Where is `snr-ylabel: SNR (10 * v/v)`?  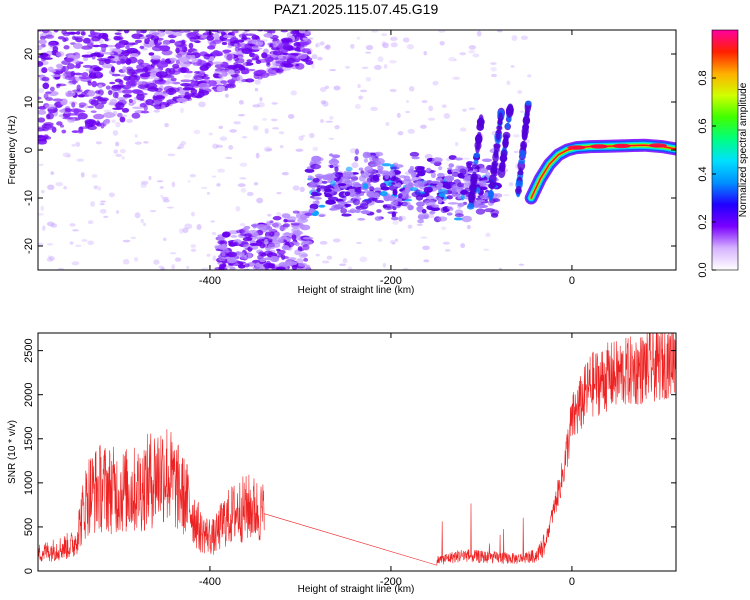
snr-ylabel: SNR (10 * v/v) is located at coordinates (12, 452).